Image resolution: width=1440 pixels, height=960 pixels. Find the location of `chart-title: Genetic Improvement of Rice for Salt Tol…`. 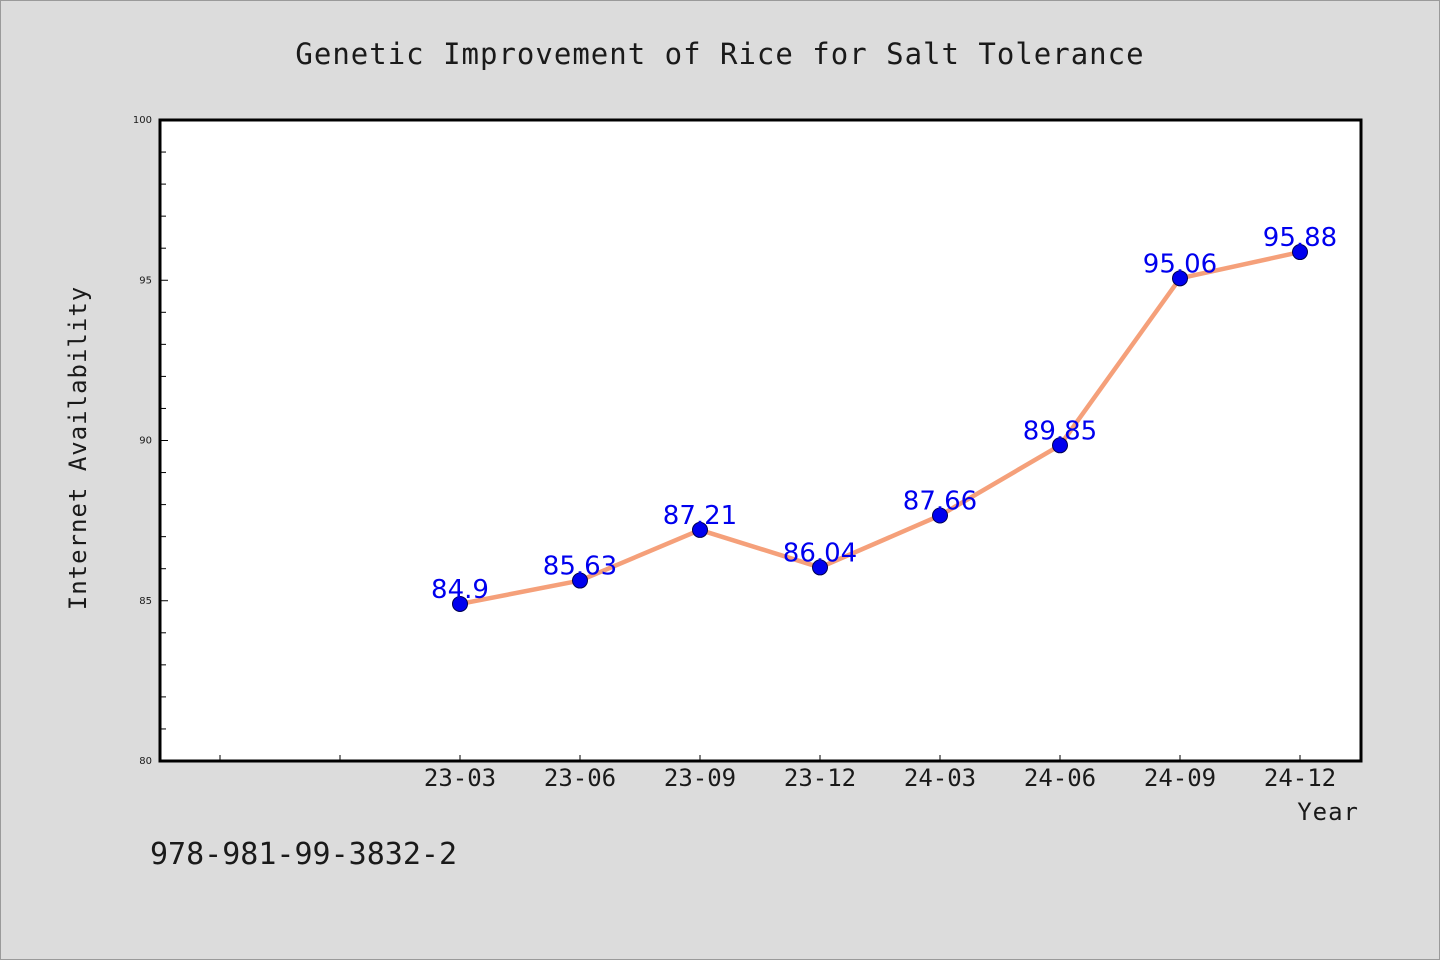

chart-title: Genetic Improvement of Rice for Salt Tol… is located at coordinates (719, 54).